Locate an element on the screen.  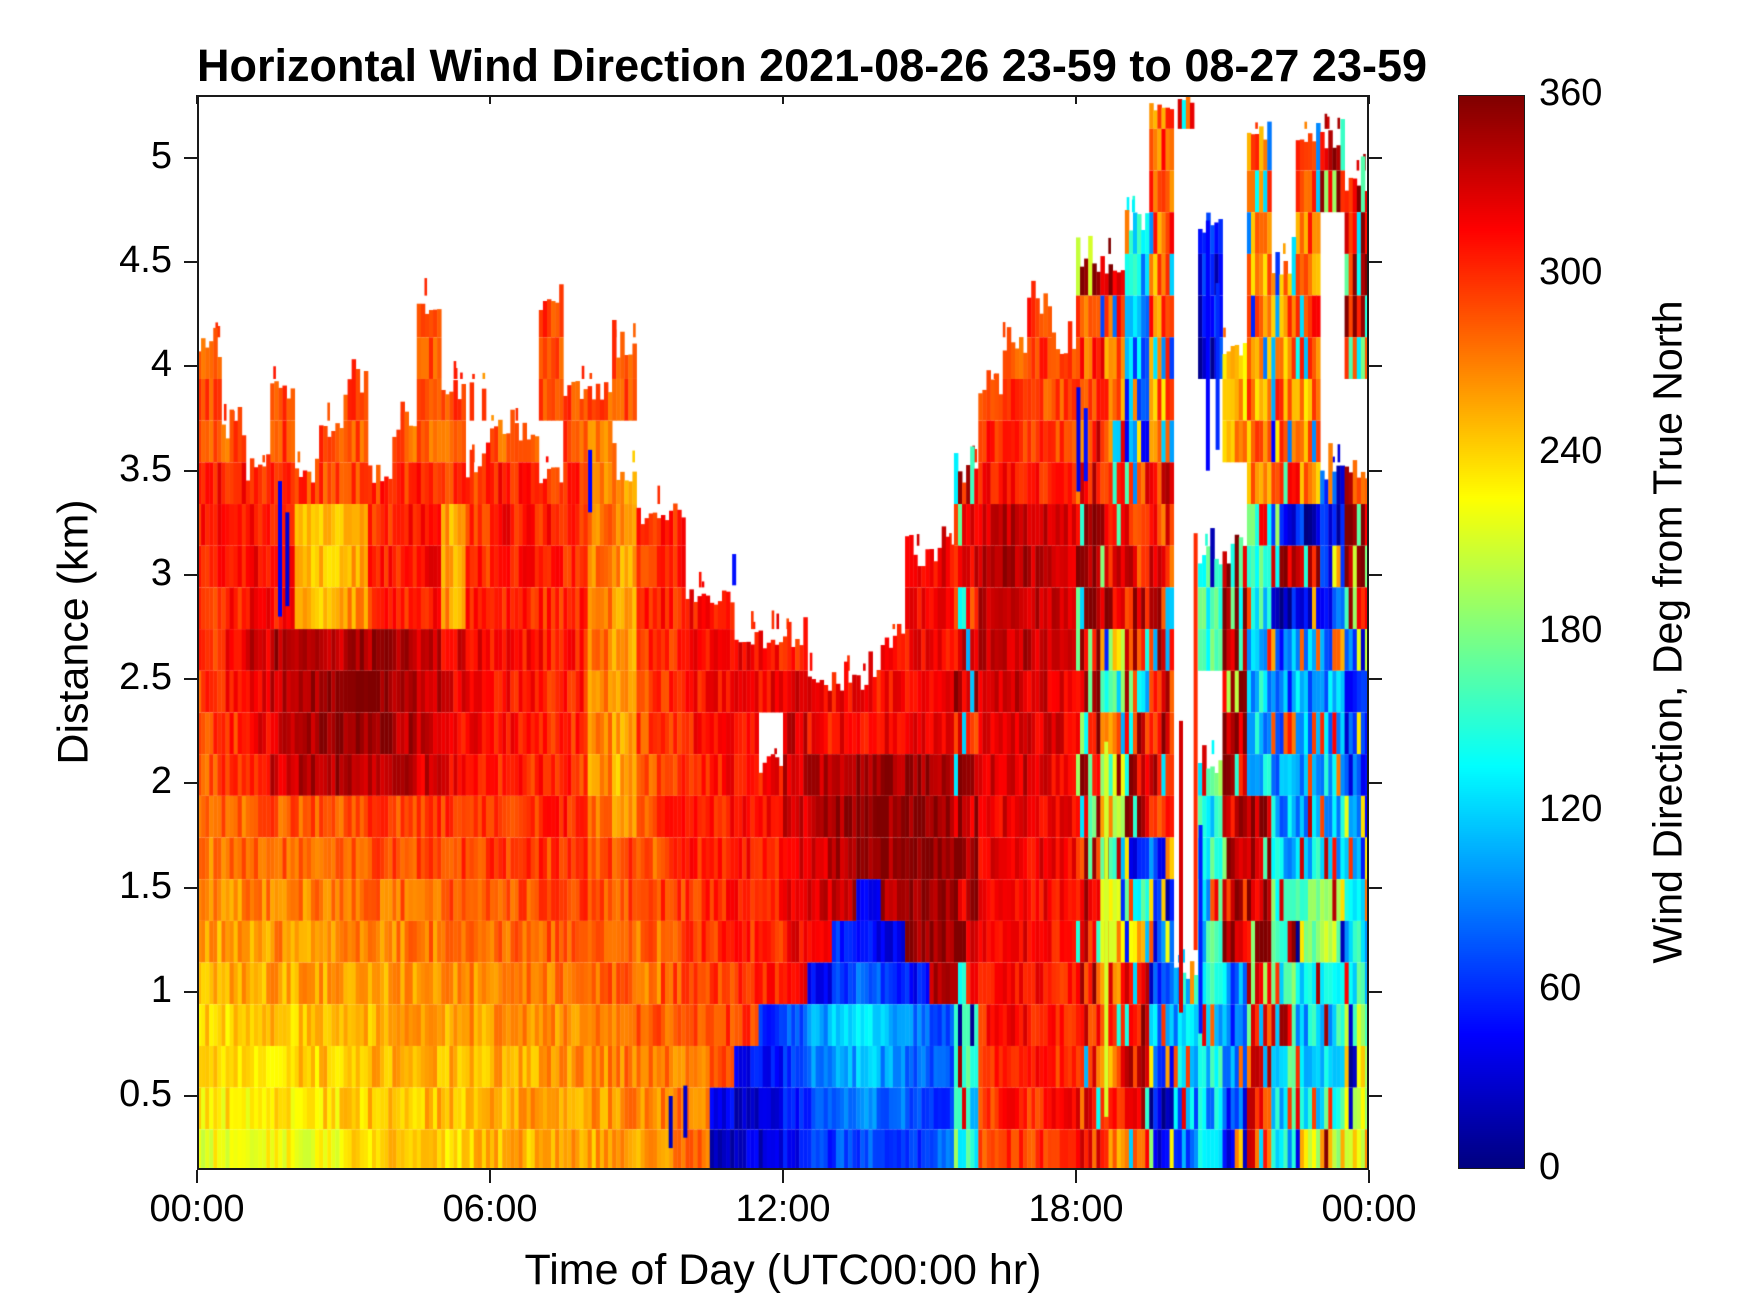
y-tick-label: 5 is located at coordinates (161, 156).